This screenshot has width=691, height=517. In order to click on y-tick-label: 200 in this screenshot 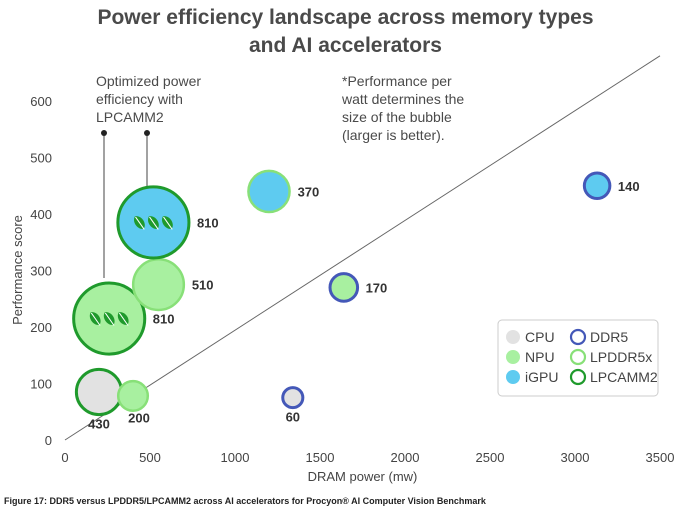, I will do `click(41, 327)`.